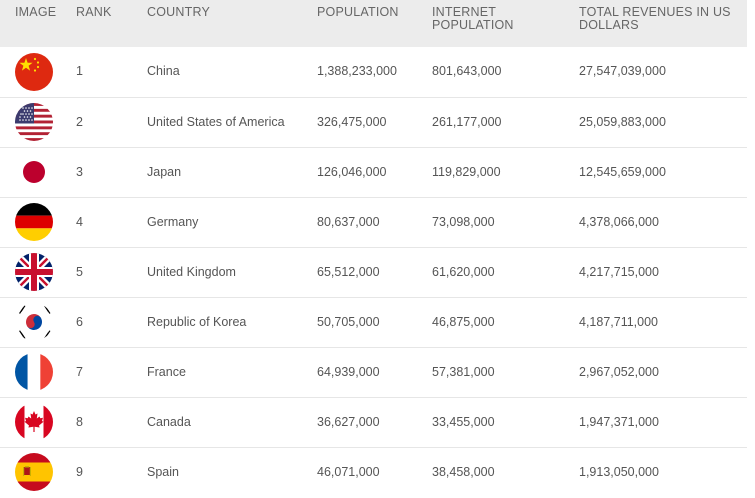  Describe the element at coordinates (34, 472) in the screenshot. I see `spain-flag-icon` at that location.